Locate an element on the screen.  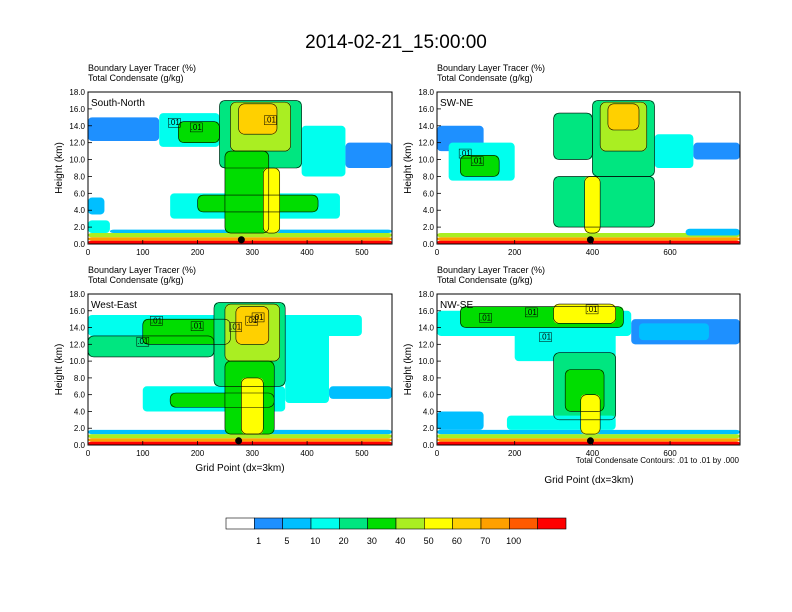
colorbar-label: 40 is located at coordinates (400, 541).